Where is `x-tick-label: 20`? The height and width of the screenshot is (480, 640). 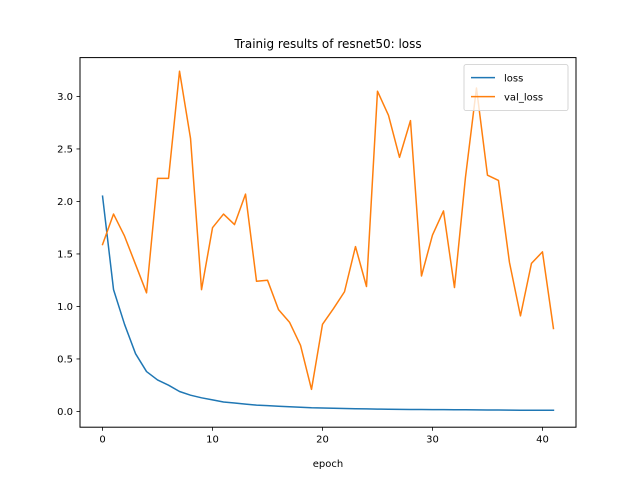 x-tick-label: 20 is located at coordinates (322, 440).